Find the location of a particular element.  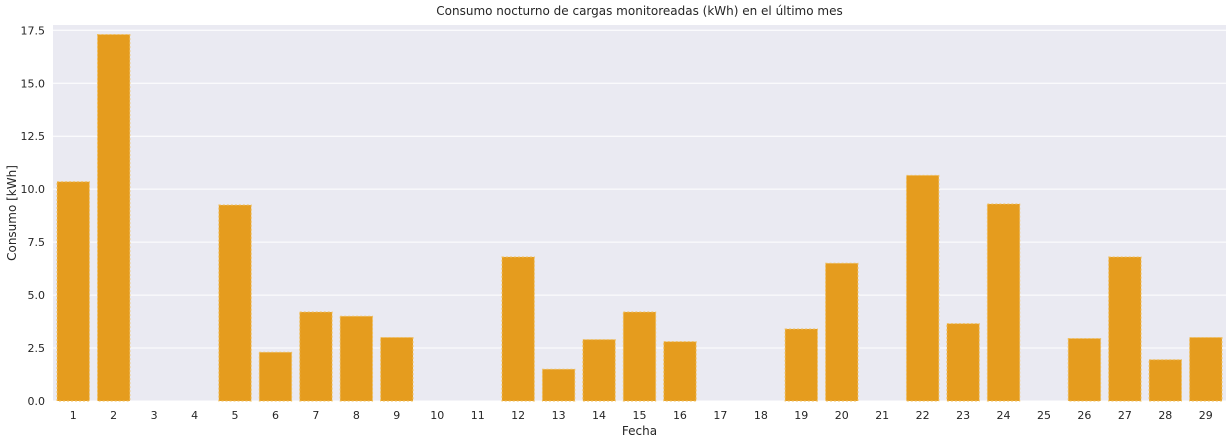

y-tick-label: 10.0 is located at coordinates (33, 189).